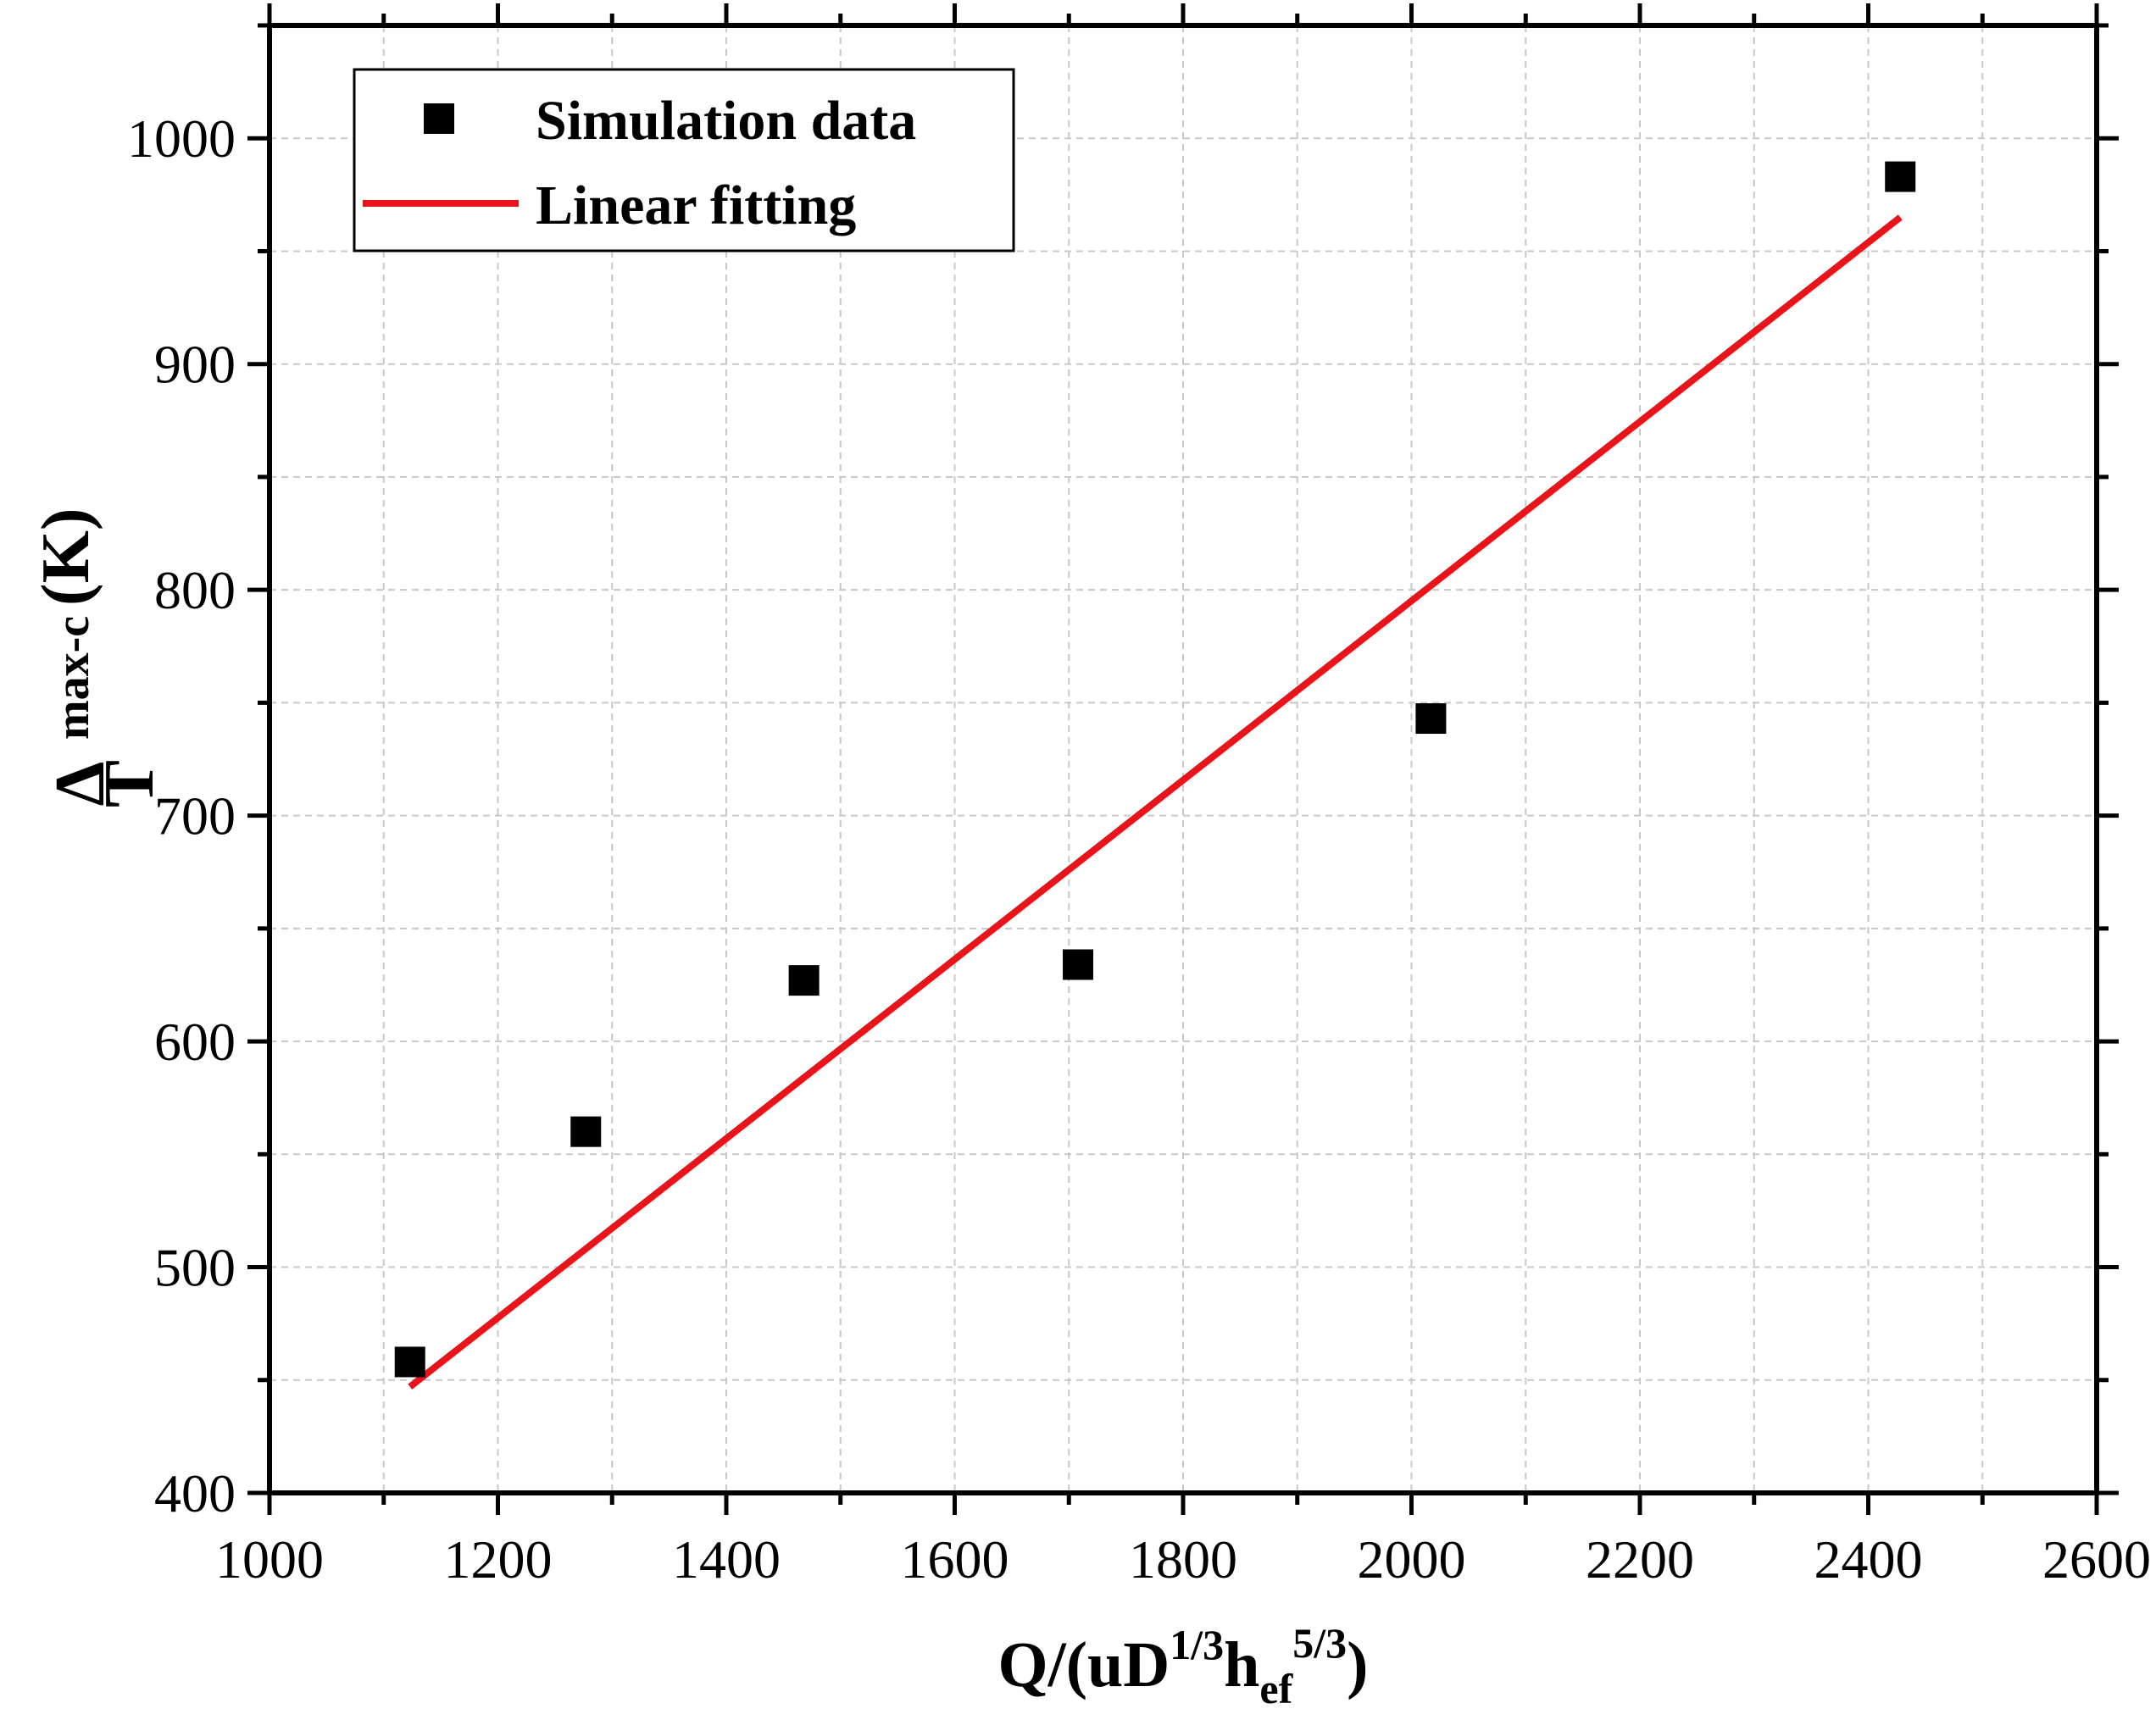 This screenshot has height=1731, width=2156. I want to click on y-axis-title-unit: (K), so click(66, 557).